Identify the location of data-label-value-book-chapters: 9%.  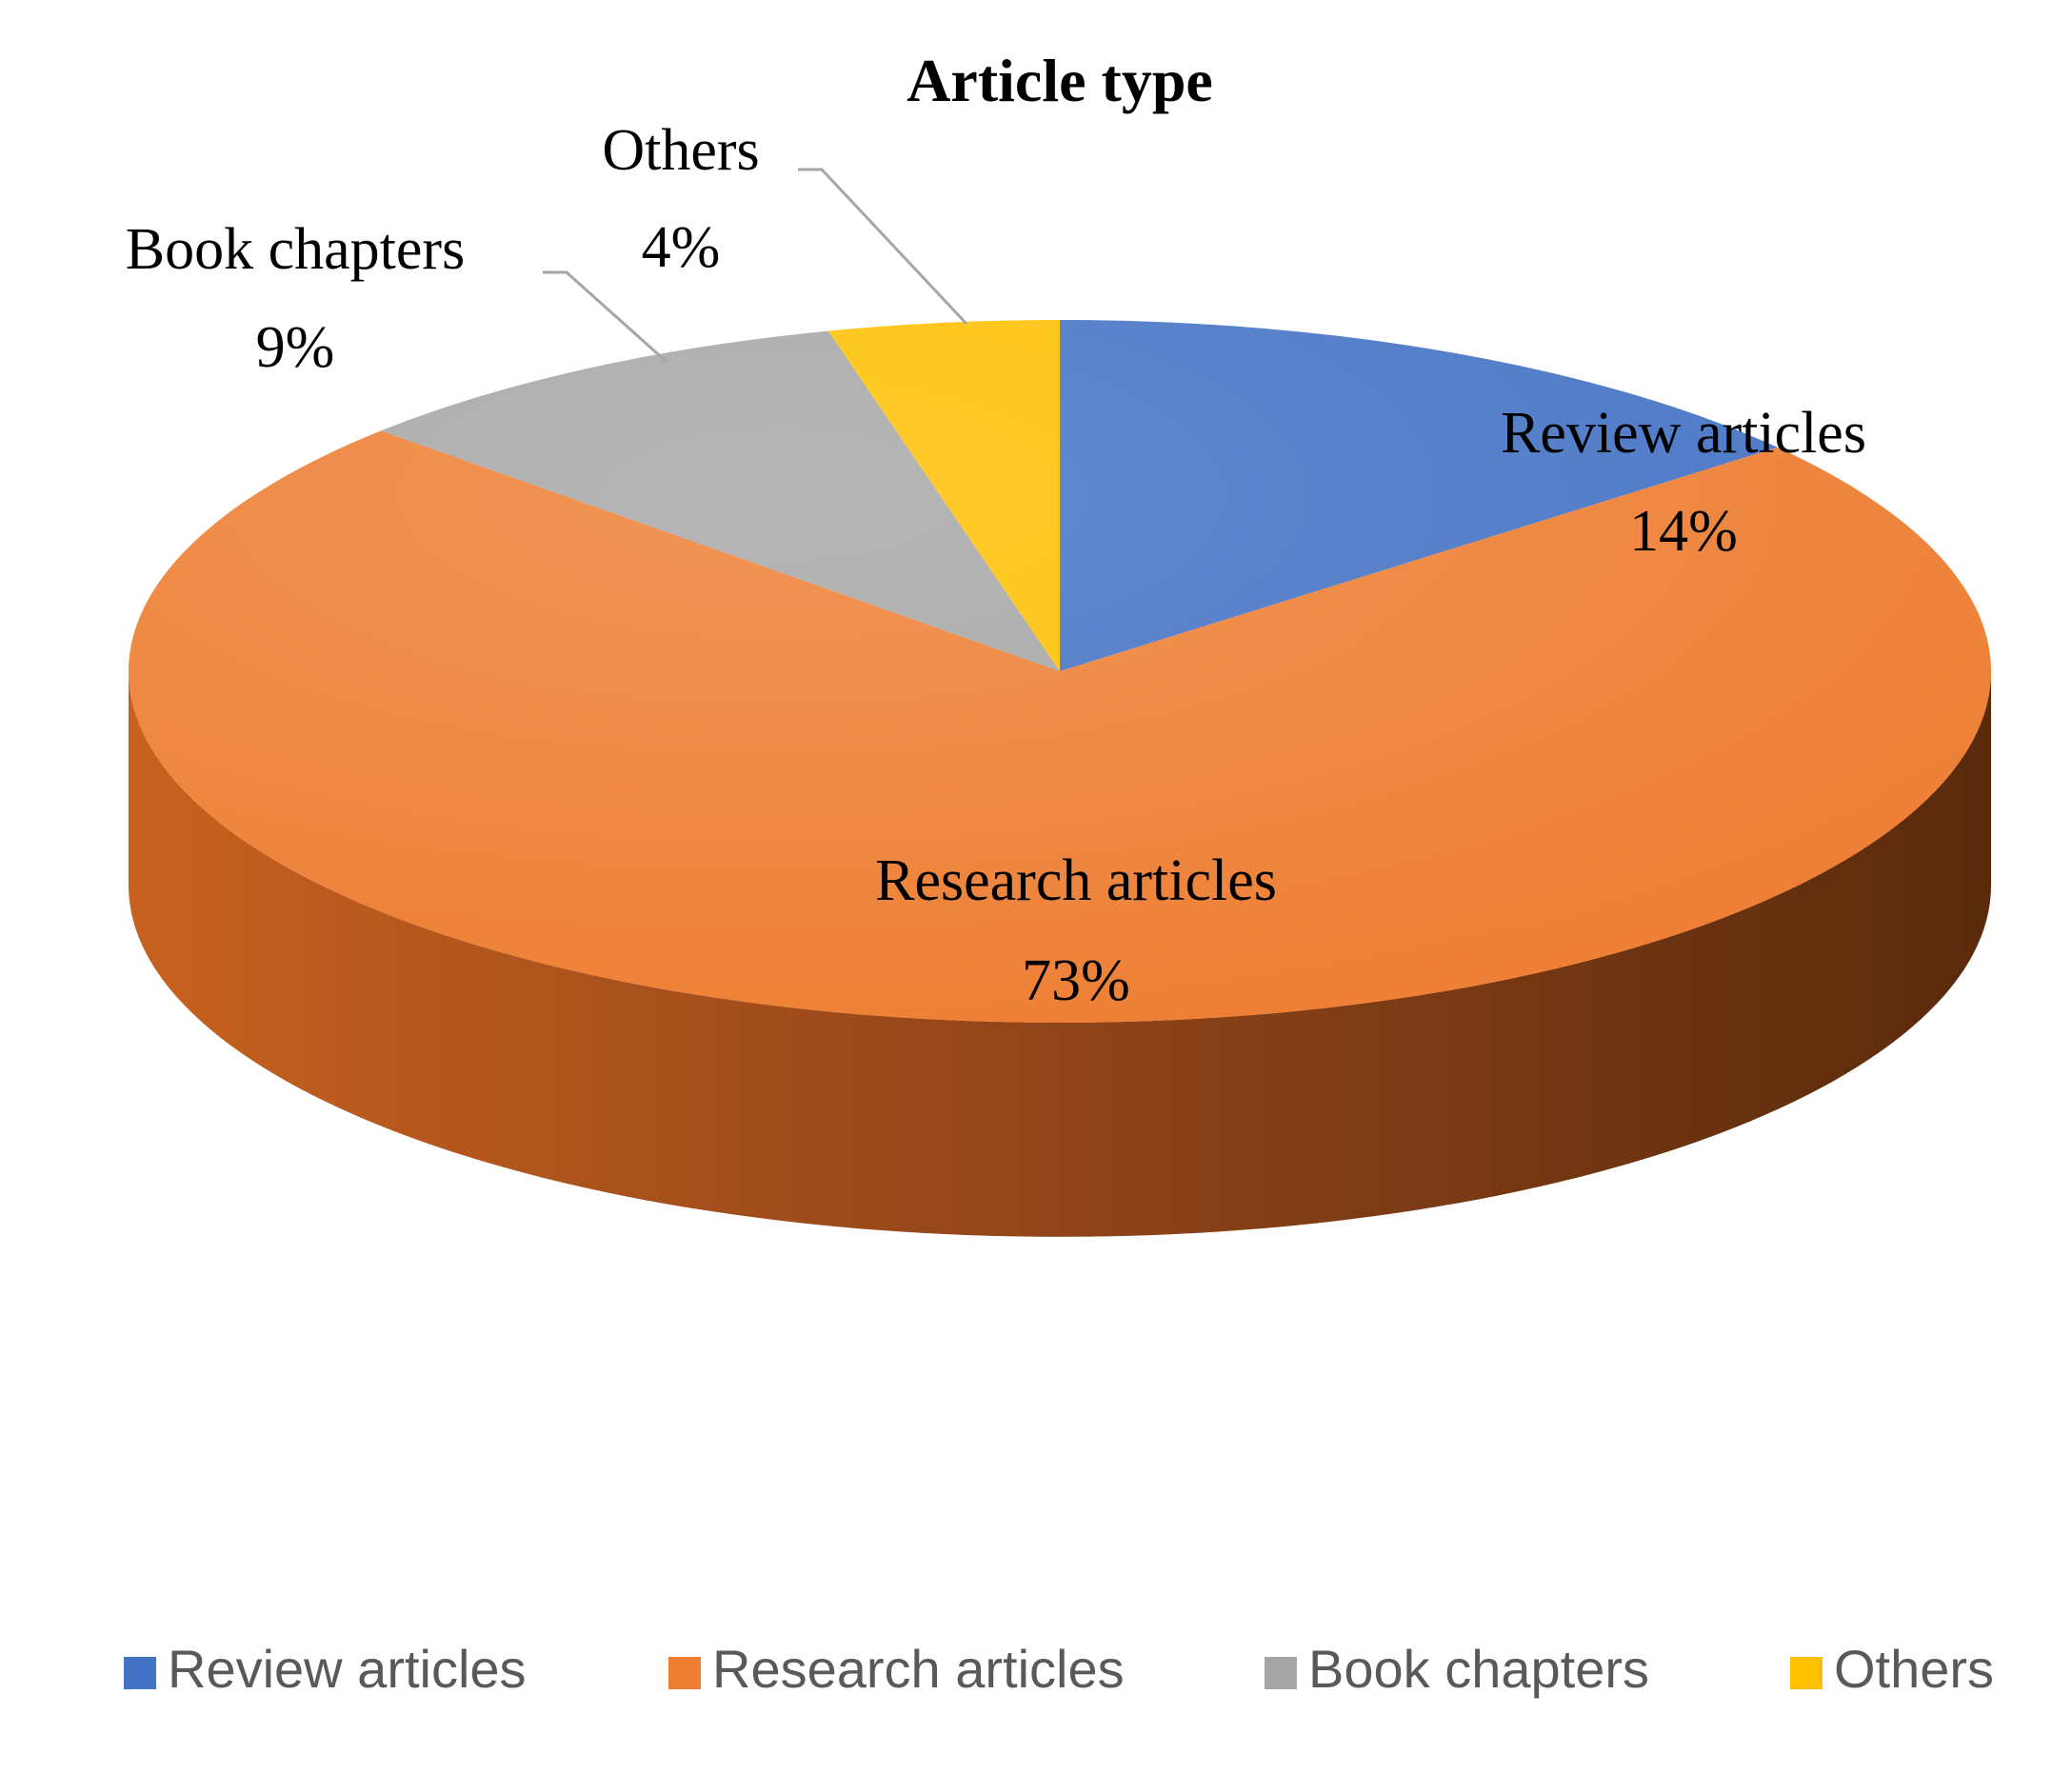
(295, 347).